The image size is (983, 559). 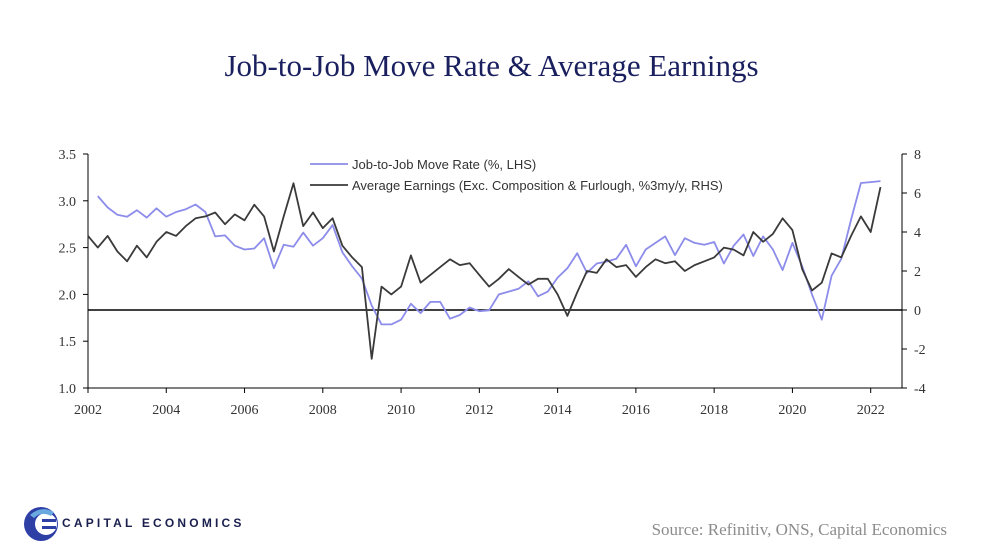 What do you see at coordinates (41, 524) in the screenshot?
I see `capital-economics-c-icon` at bounding box center [41, 524].